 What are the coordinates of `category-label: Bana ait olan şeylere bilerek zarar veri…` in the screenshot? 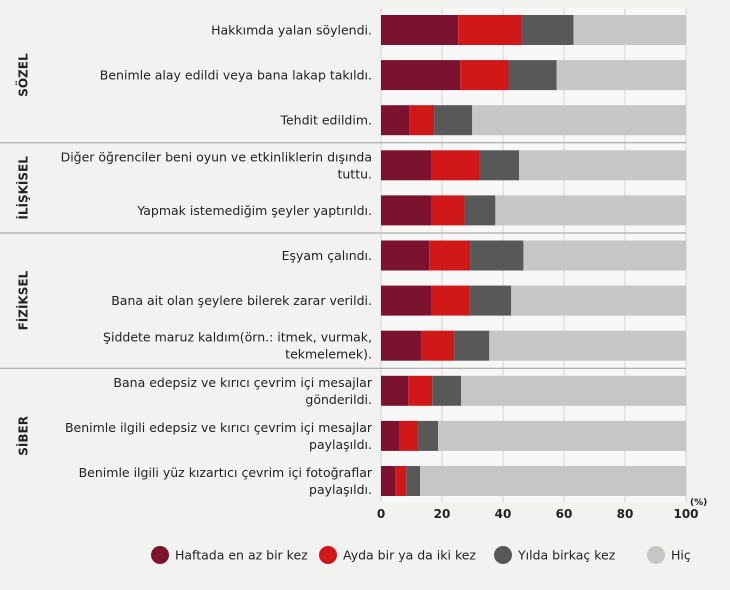 It's located at (241, 300).